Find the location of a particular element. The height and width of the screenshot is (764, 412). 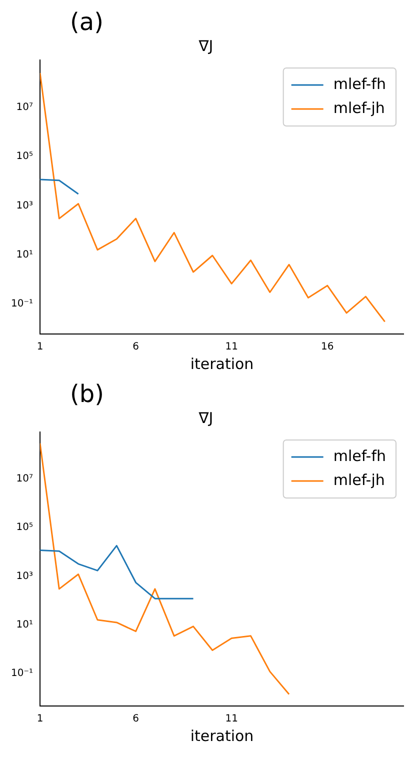

text: (b) is located at coordinates (87, 395).